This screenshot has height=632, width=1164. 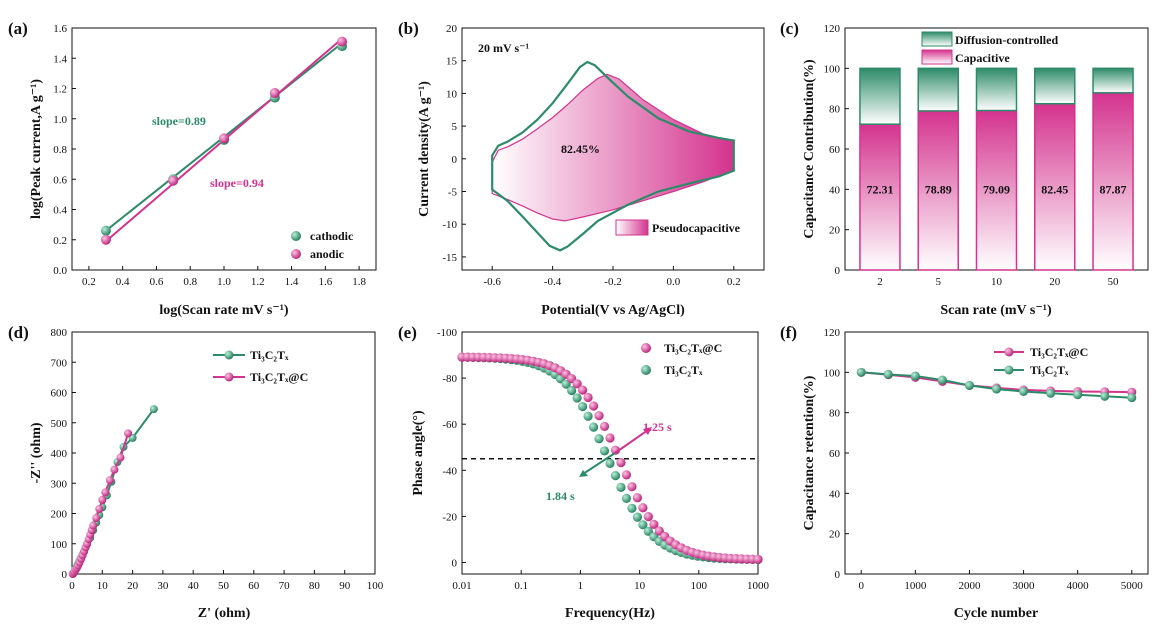 I want to click on scan-rate-annotation: 20 mV s⁻¹, so click(x=503, y=48).